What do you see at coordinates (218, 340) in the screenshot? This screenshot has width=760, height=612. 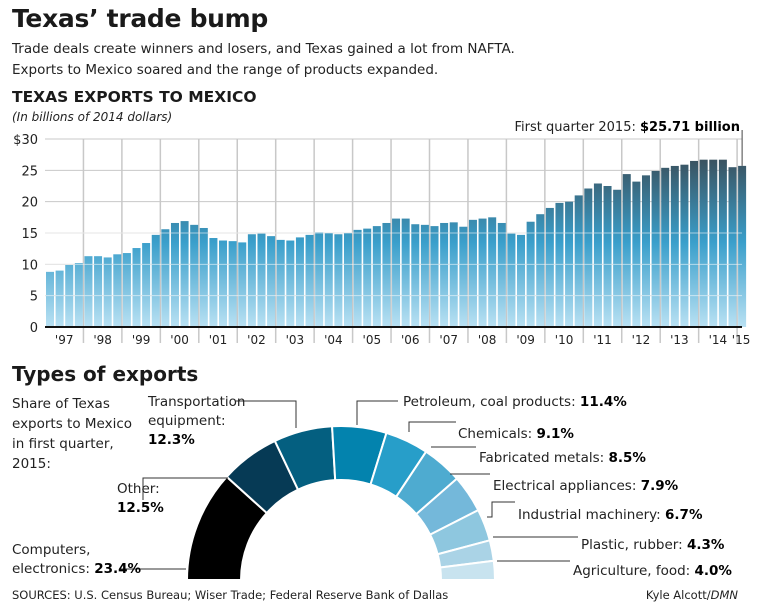 I see `x-tick-label: '01` at bounding box center [218, 340].